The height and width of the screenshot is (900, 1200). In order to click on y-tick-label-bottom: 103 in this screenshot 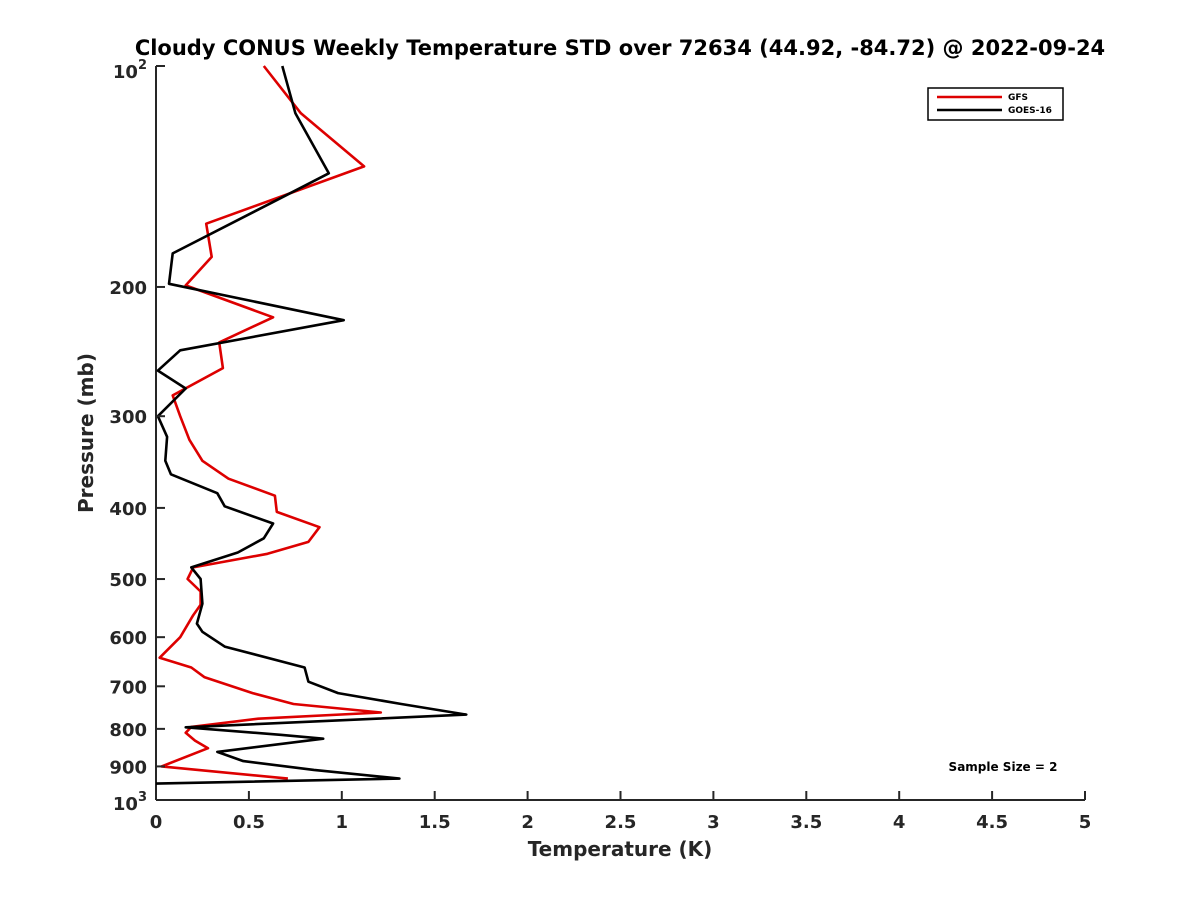, I will do `click(130, 802)`.